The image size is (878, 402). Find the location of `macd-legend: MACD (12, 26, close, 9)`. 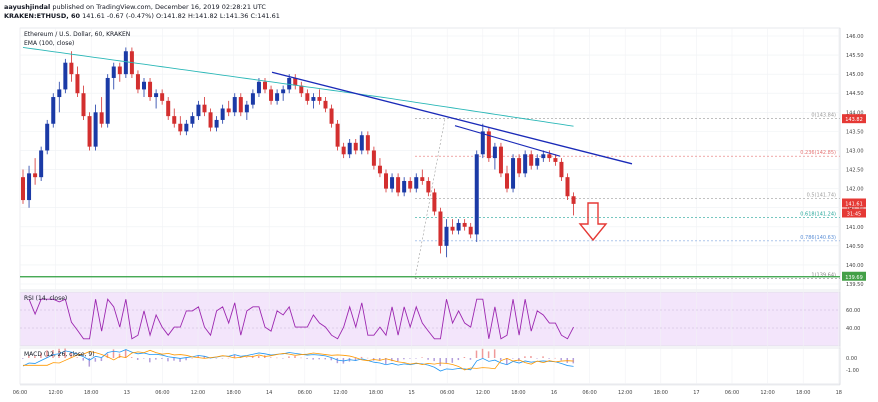

macd-legend: MACD (12, 26, close, 9) is located at coordinates (59, 354).